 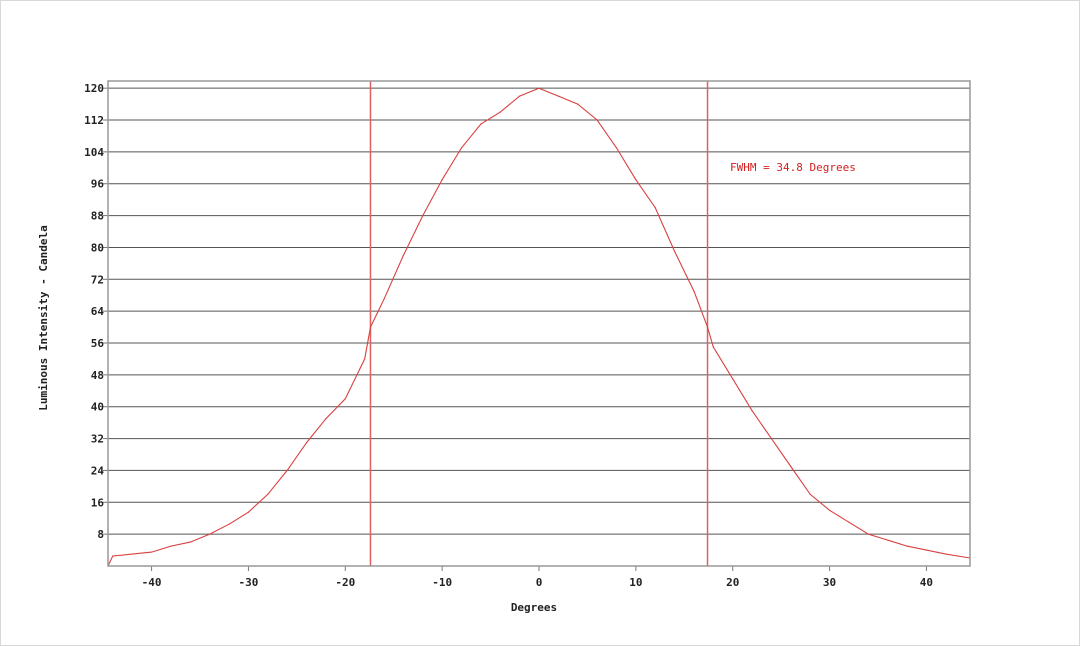 What do you see at coordinates (152, 582) in the screenshot?
I see `x-tick-label: -40` at bounding box center [152, 582].